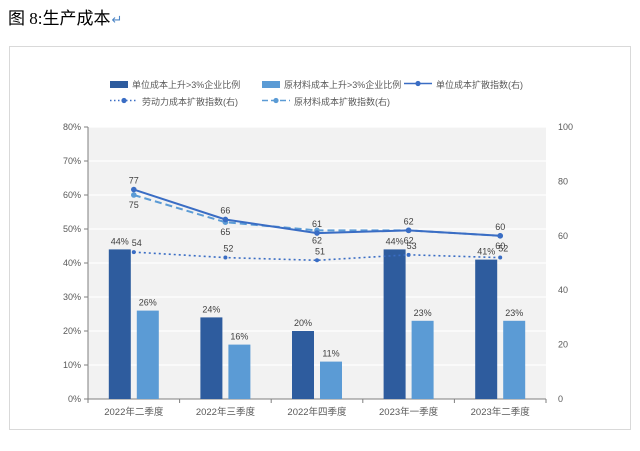 This screenshot has height=451, width=640. What do you see at coordinates (563, 181) in the screenshot?
I see `right-axis-tick-label: 80` at bounding box center [563, 181].